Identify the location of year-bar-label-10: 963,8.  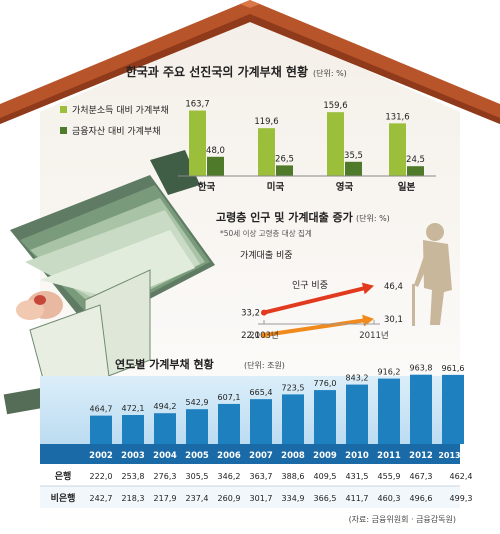
(421, 368).